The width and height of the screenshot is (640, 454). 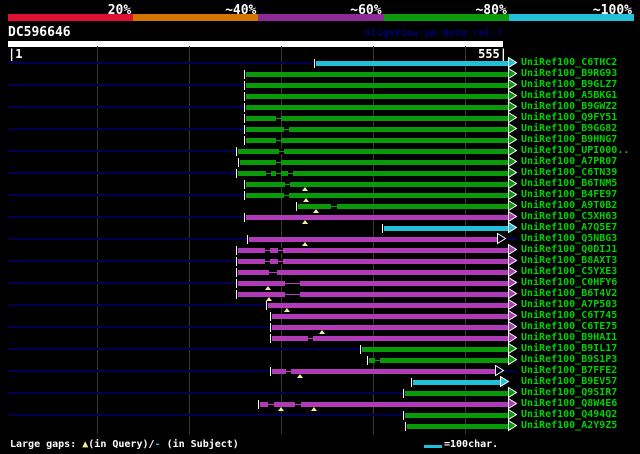 I want to click on alignment-label: UniRef100_Q9FY51, so click(x=569, y=117).